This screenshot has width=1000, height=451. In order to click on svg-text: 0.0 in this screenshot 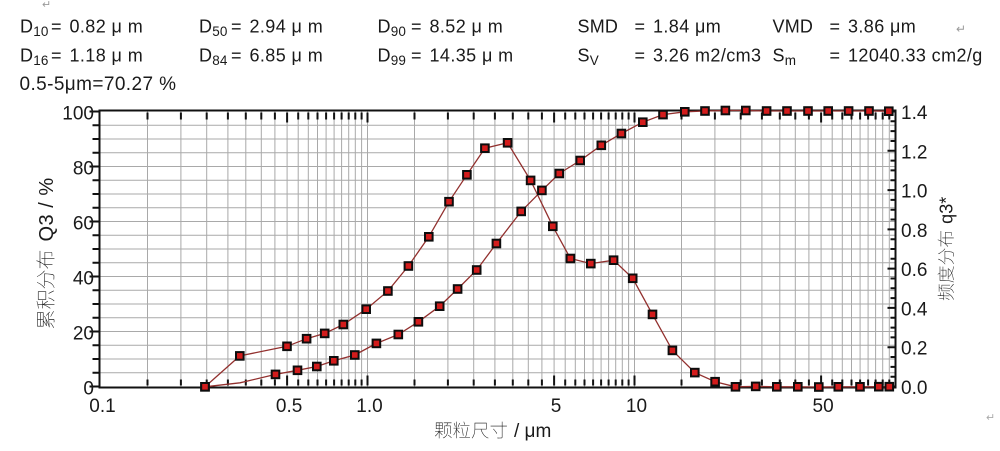, I will do `click(914, 388)`.